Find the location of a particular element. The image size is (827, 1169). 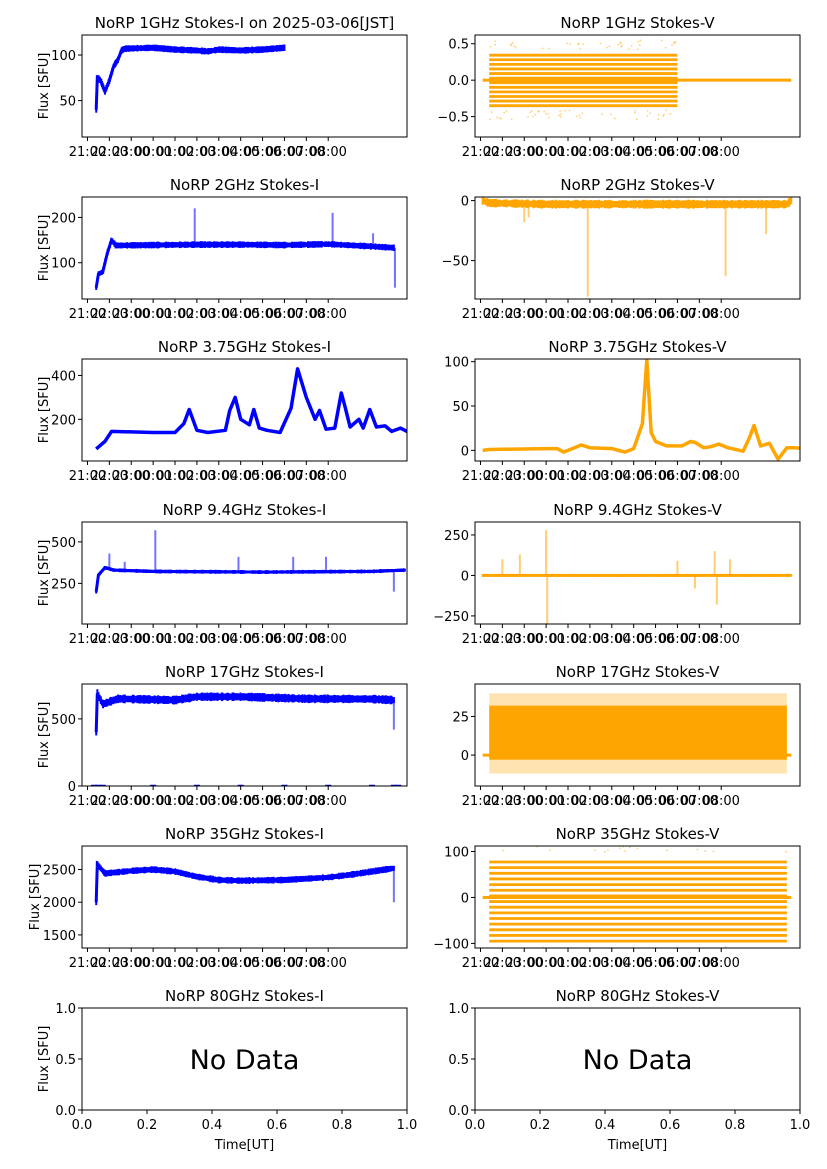

x-tick-label: 08:00 is located at coordinates (720, 639).